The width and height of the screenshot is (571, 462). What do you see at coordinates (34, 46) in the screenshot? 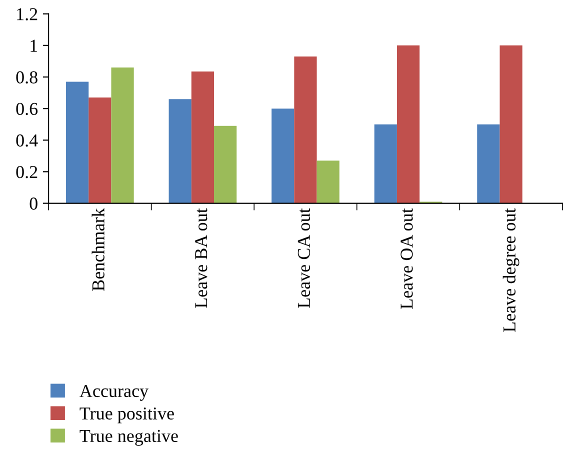
I see `y-tick-label: 1` at bounding box center [34, 46].